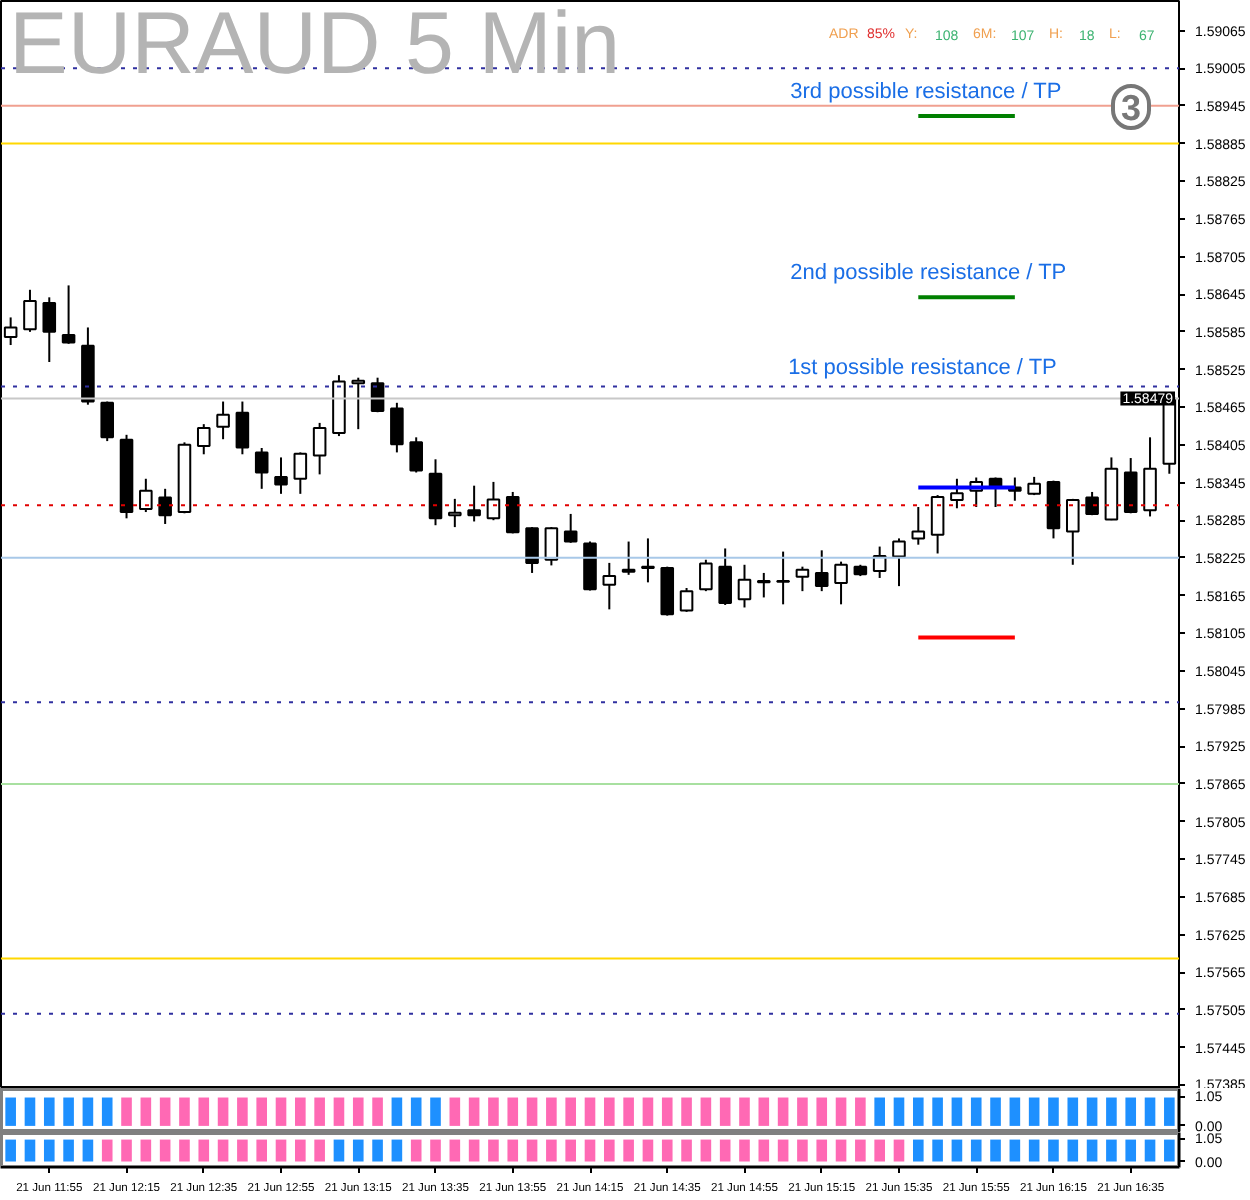 This screenshot has width=1250, height=1200. What do you see at coordinates (928, 273) in the screenshot?
I see `series-label: 2nd possible resistance / TP` at bounding box center [928, 273].